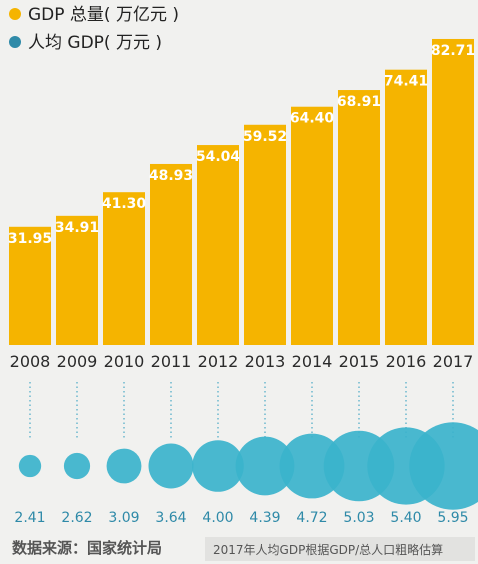 The height and width of the screenshot is (564, 478). Describe the element at coordinates (359, 218) in the screenshot. I see `gdp-bar-2015` at that location.